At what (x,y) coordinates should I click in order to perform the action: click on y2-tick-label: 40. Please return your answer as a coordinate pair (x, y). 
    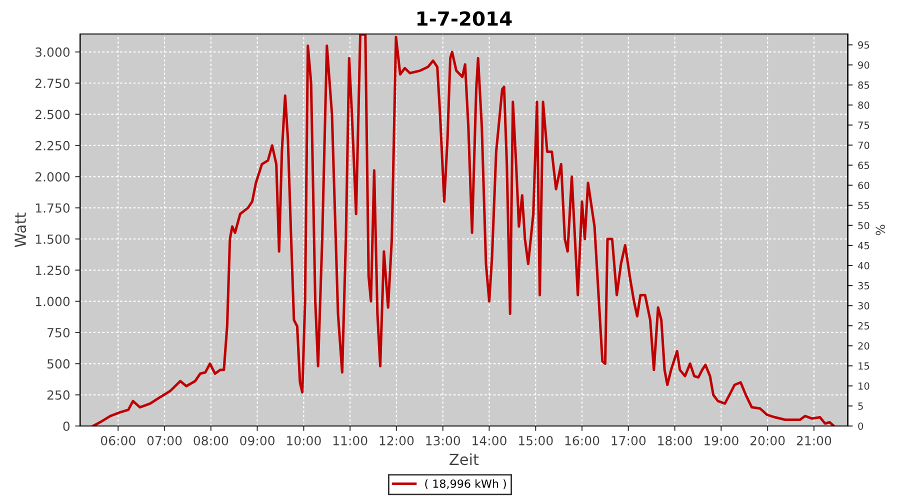
    Looking at the image, I should click on (864, 266).